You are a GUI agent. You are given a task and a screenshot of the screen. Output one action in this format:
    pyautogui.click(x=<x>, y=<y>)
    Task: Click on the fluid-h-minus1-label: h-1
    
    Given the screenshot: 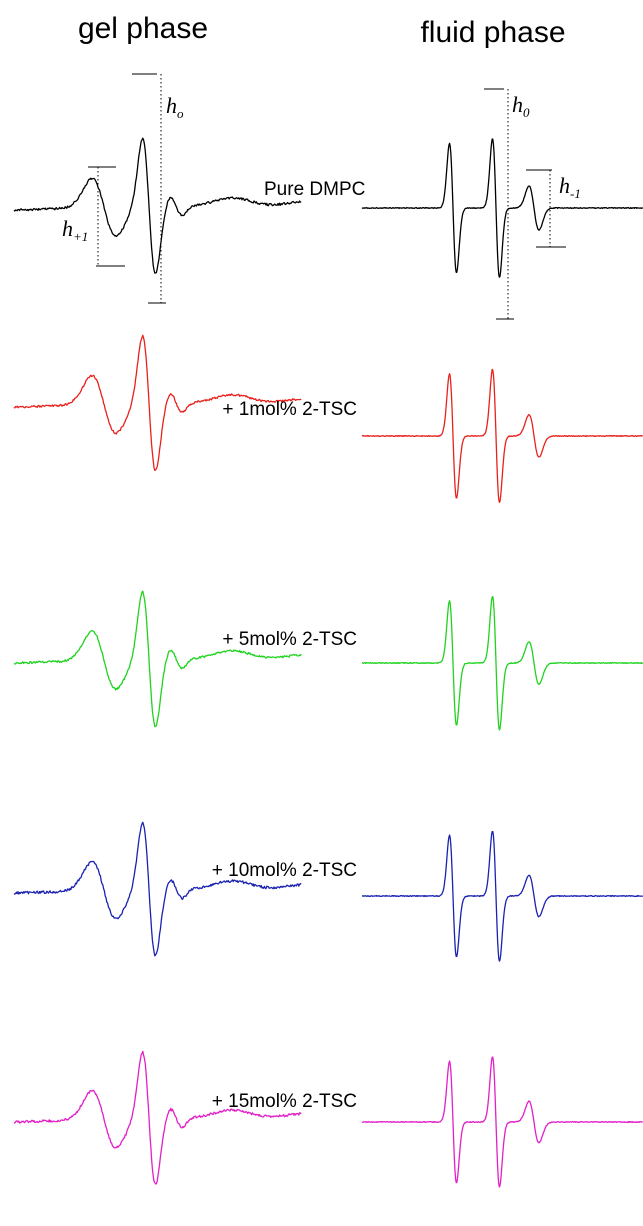 What is the action you would take?
    pyautogui.click(x=570, y=187)
    